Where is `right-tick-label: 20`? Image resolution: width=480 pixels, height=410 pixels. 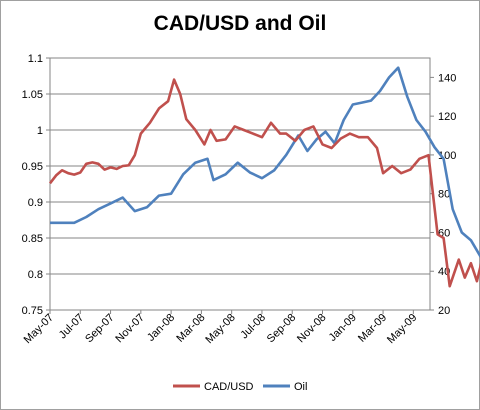 right-tick-label: 20 is located at coordinates (444, 311).